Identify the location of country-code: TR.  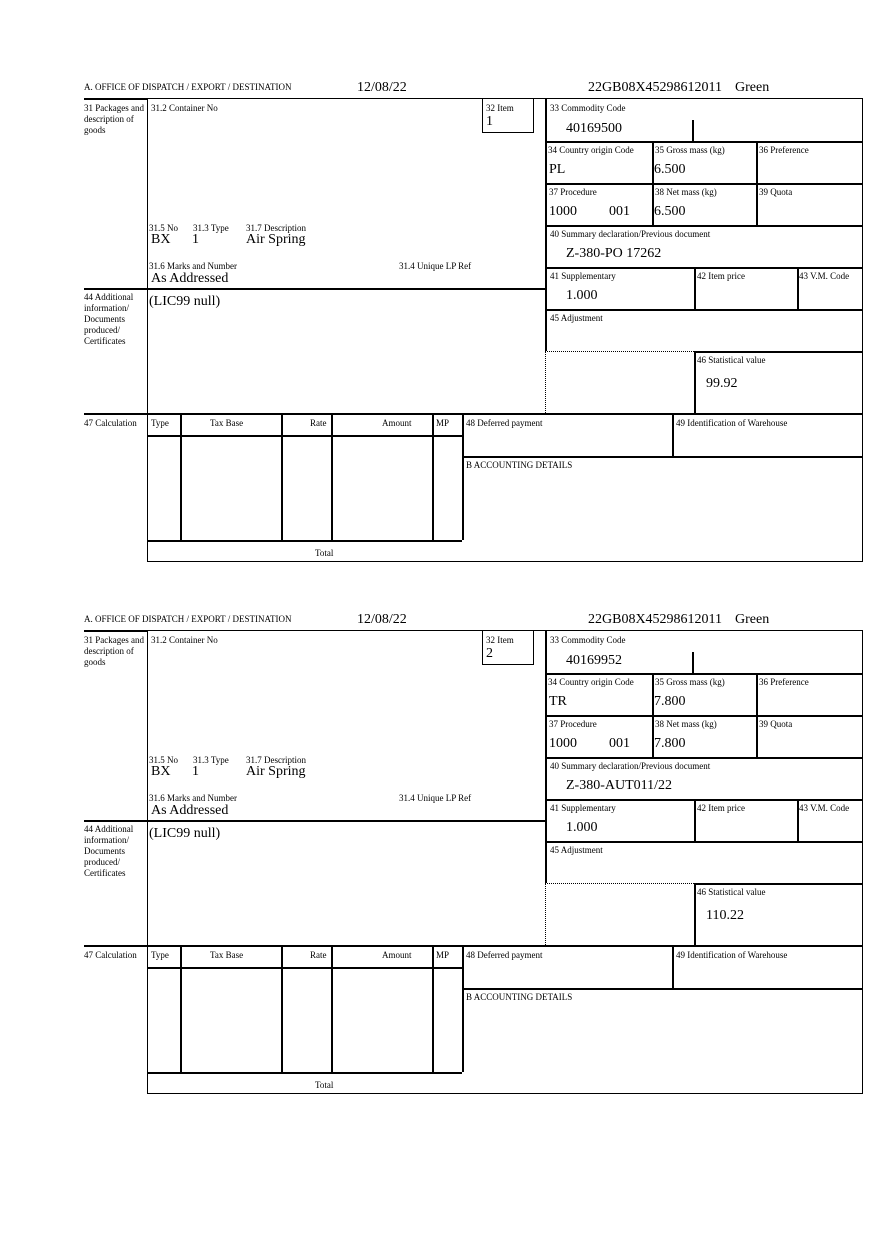
(558, 701).